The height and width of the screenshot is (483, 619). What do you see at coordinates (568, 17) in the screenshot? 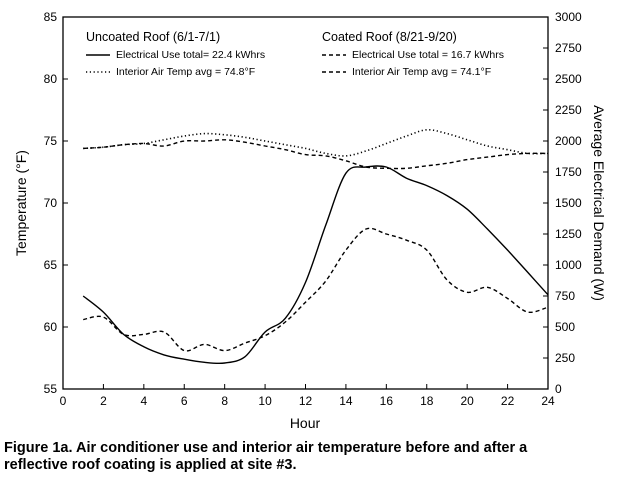
I see `y-right-tick-label: 3000` at bounding box center [568, 17].